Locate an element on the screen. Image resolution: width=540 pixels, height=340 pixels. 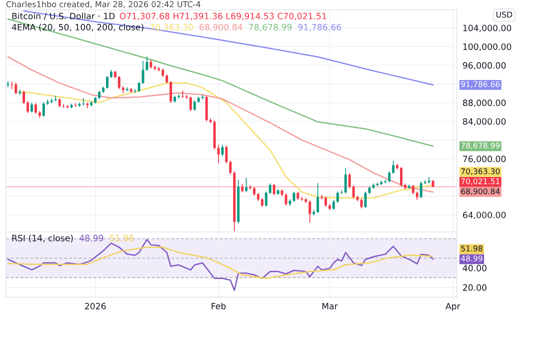
y-tick-label: 84,000.00 is located at coordinates (484, 122).